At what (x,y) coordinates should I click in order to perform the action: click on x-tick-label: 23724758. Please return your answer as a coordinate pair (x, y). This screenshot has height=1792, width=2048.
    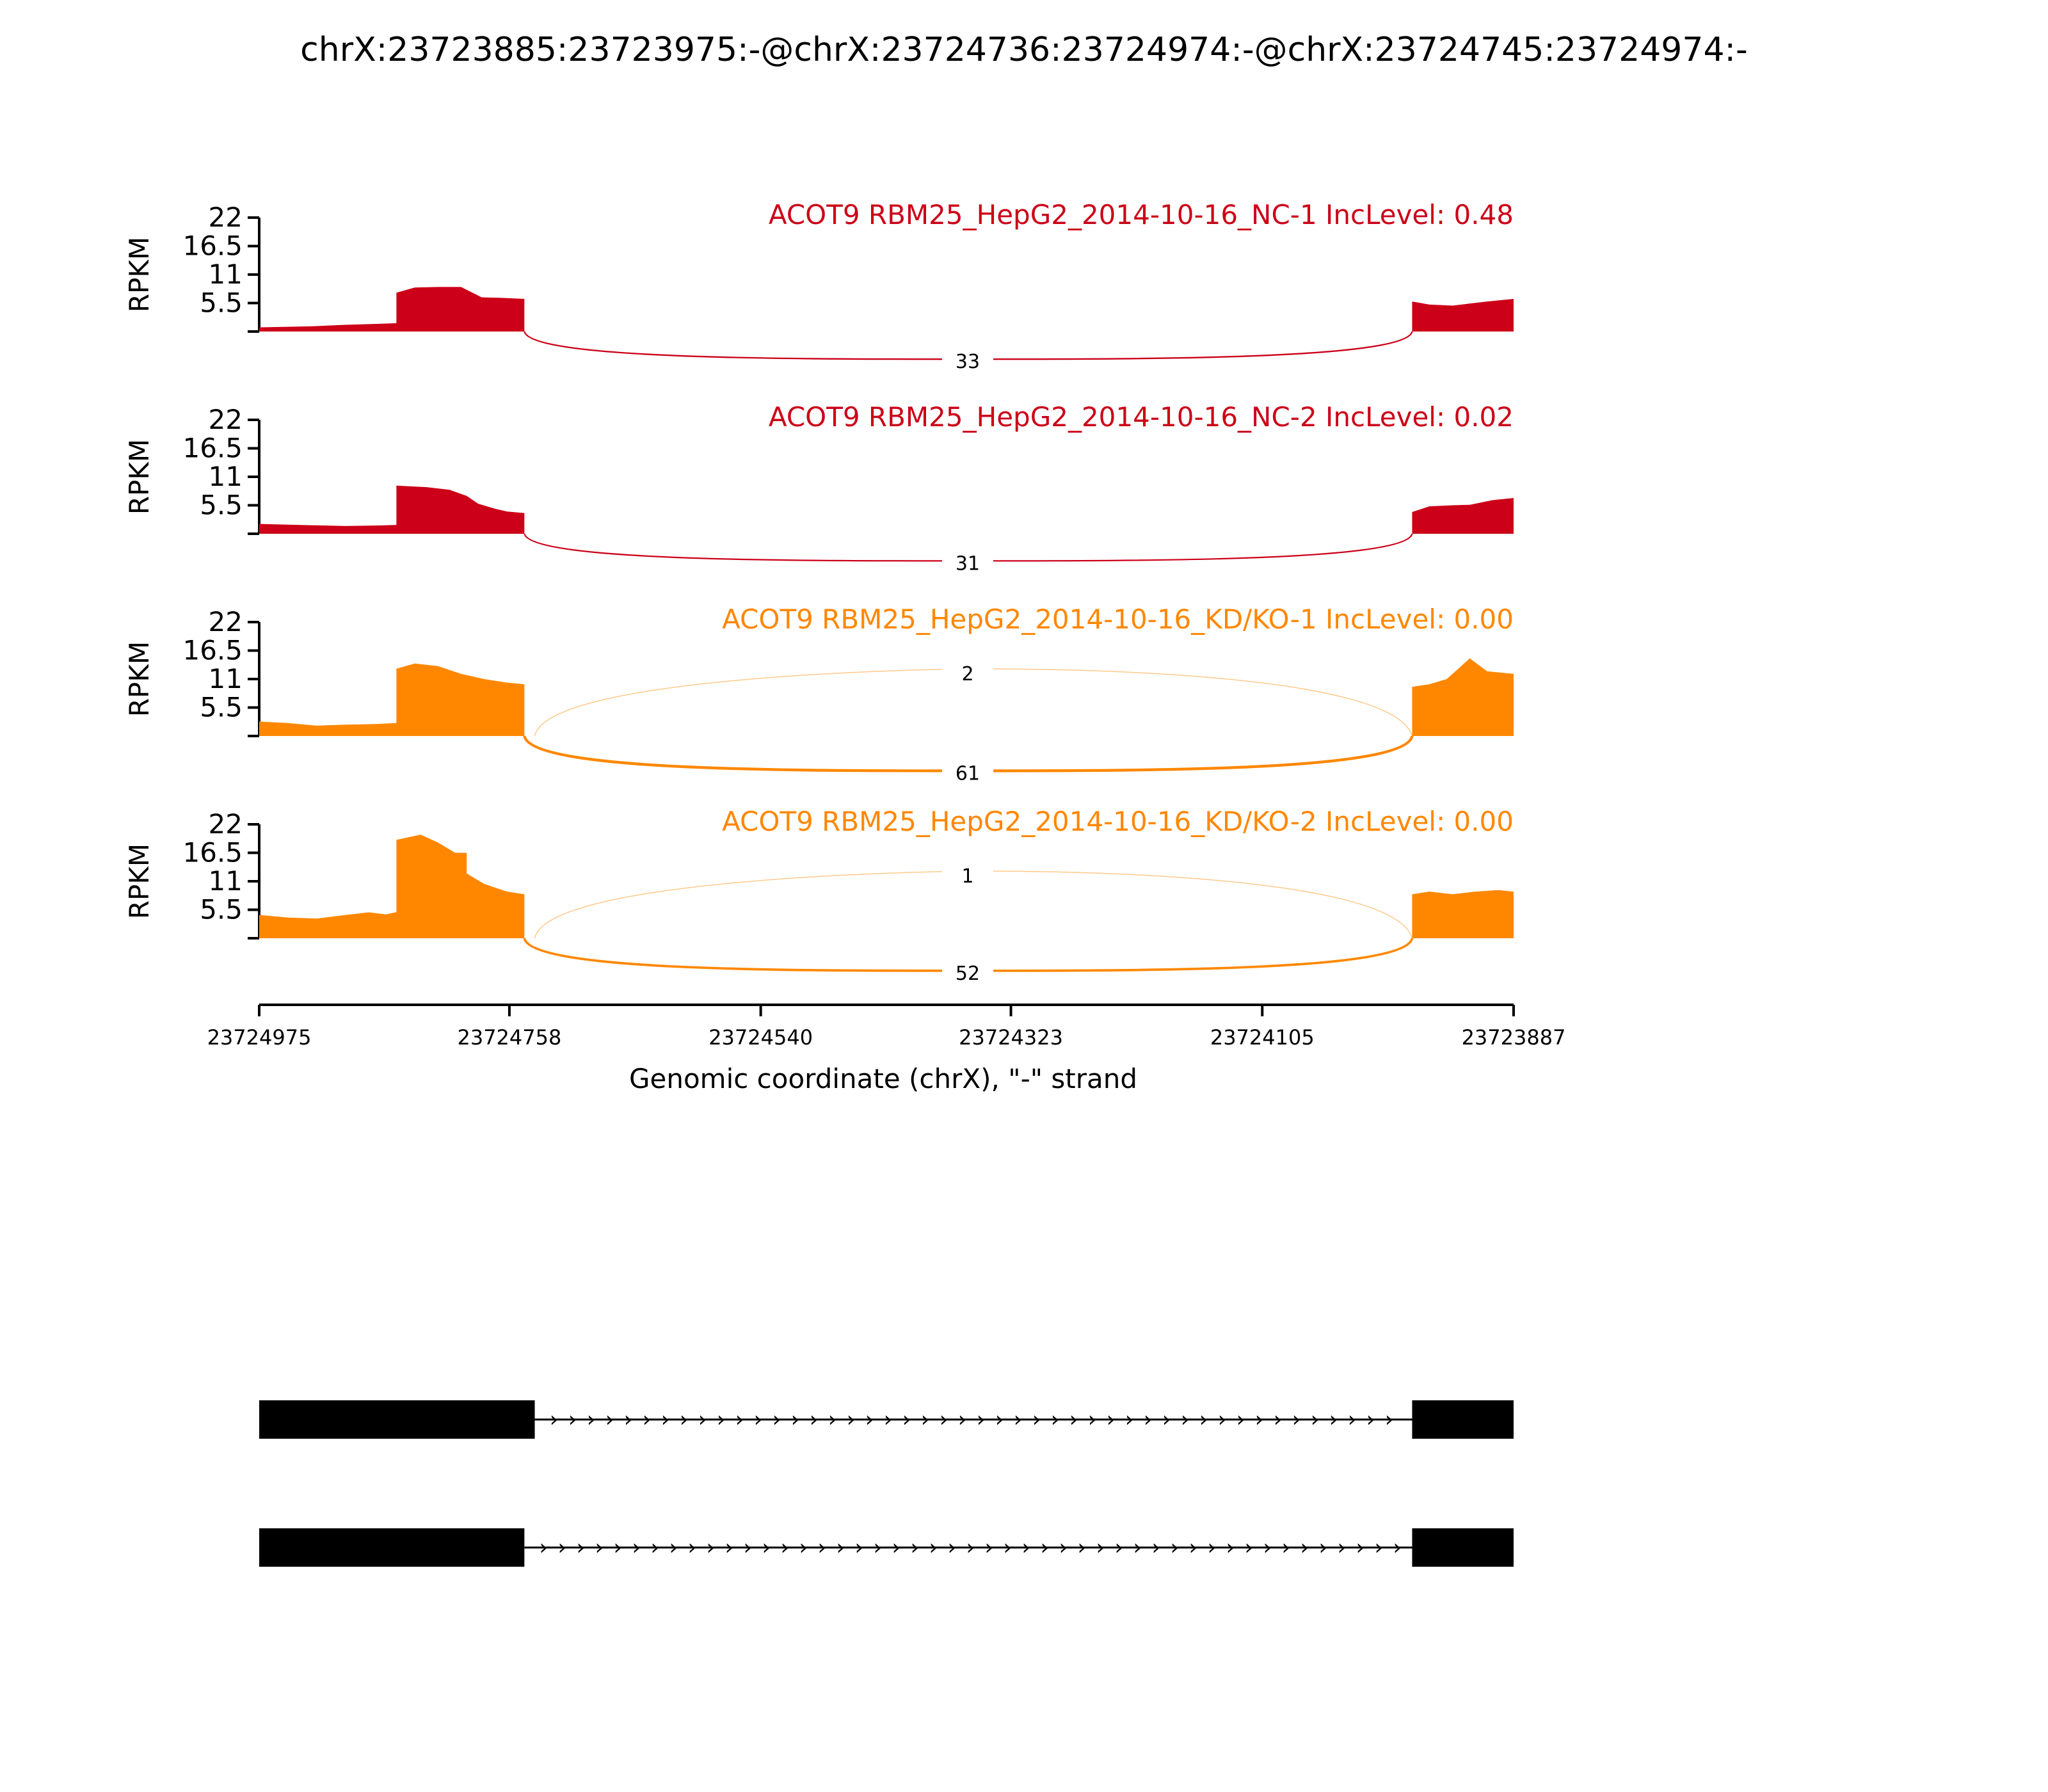
    Looking at the image, I should click on (509, 1037).